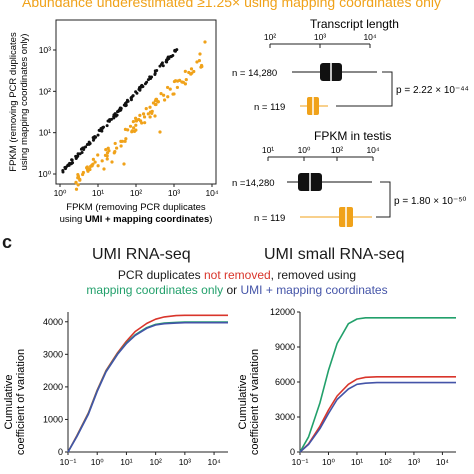 The width and height of the screenshot is (474, 474). Describe the element at coordinates (292, 452) in the screenshot. I see `cv-y-tick-label: 0` at that location.